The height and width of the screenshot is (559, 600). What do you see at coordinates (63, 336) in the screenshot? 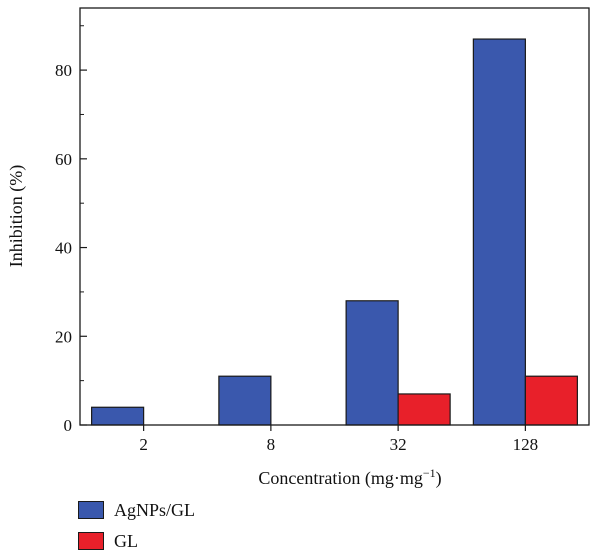
I see `y-tick-label: 20` at bounding box center [63, 336].